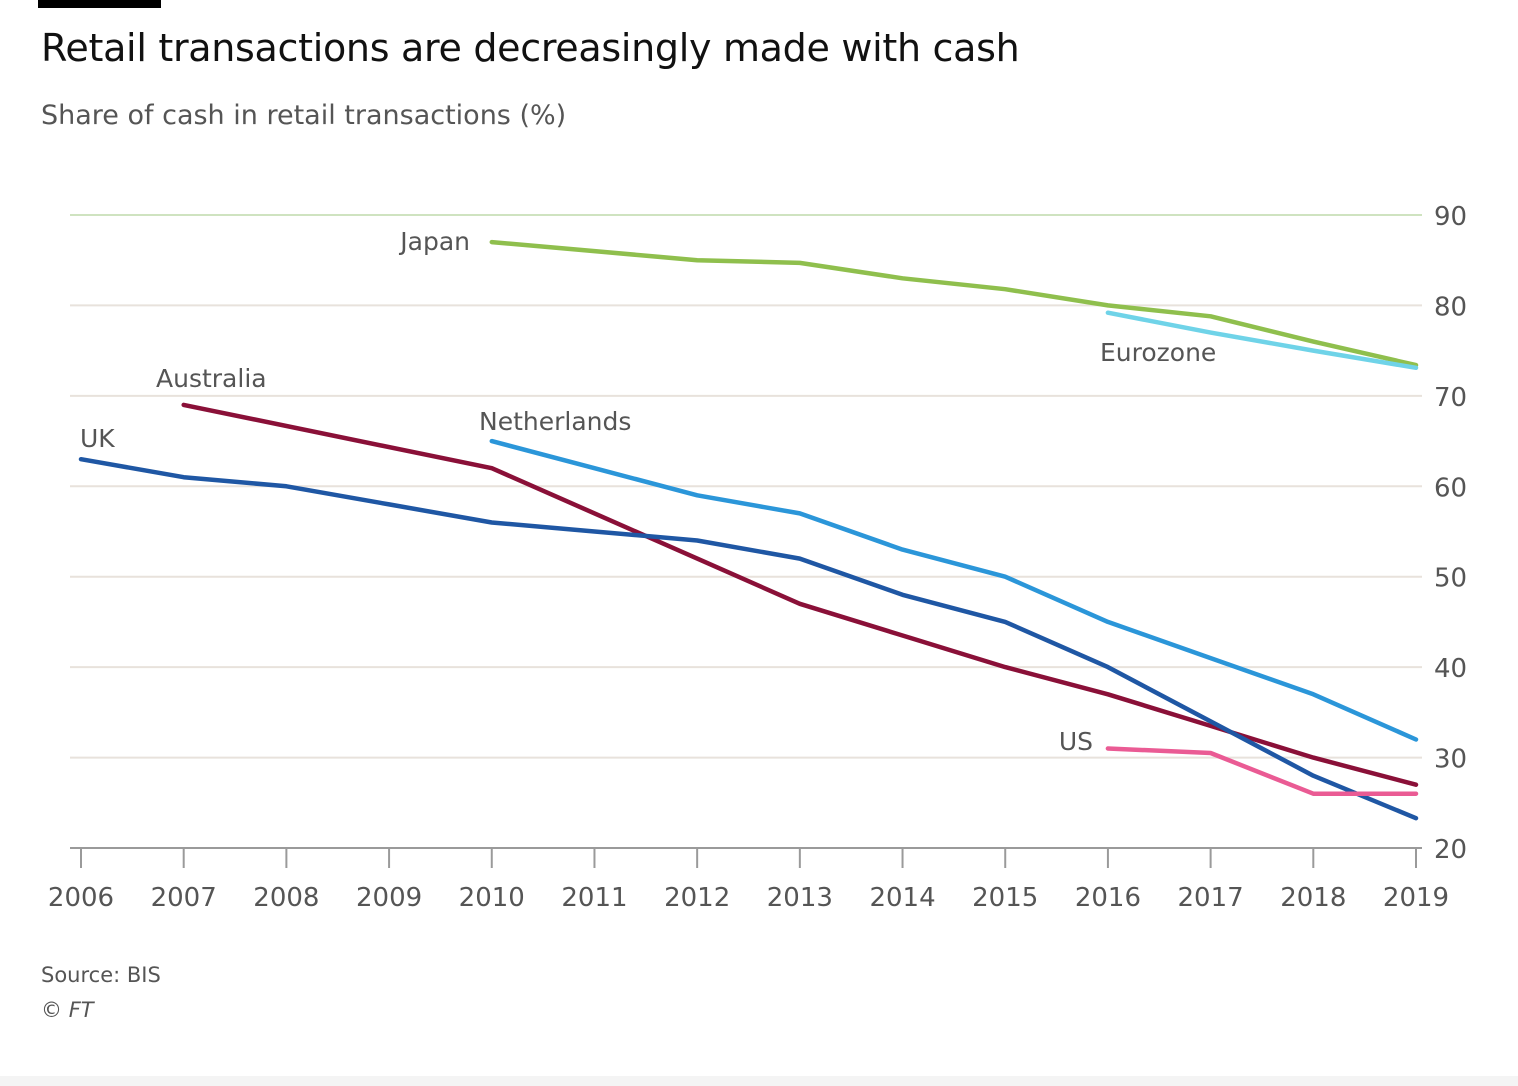 This screenshot has width=1518, height=1086. What do you see at coordinates (902, 898) in the screenshot?
I see `x-tick-label-2014: 2014` at bounding box center [902, 898].